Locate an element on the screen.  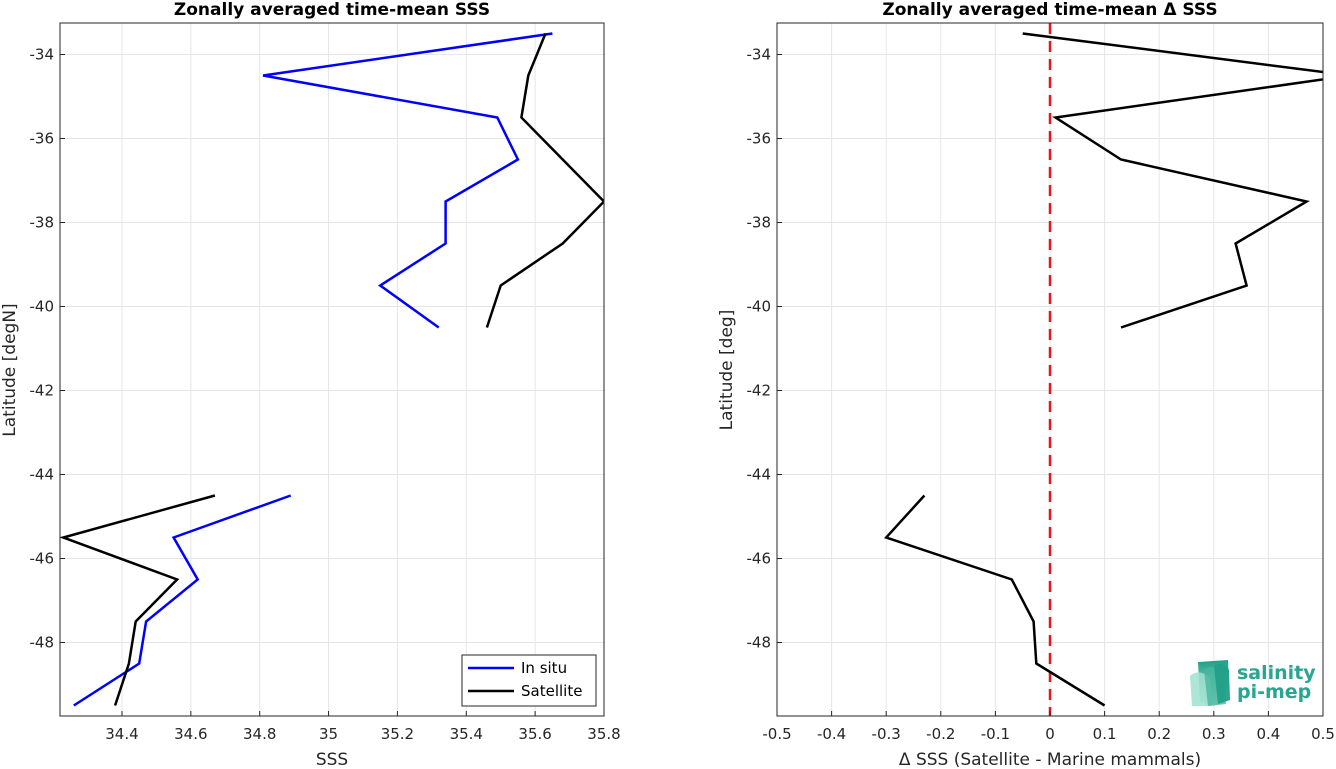
legend-label-in-situ: In situ is located at coordinates (544, 668).